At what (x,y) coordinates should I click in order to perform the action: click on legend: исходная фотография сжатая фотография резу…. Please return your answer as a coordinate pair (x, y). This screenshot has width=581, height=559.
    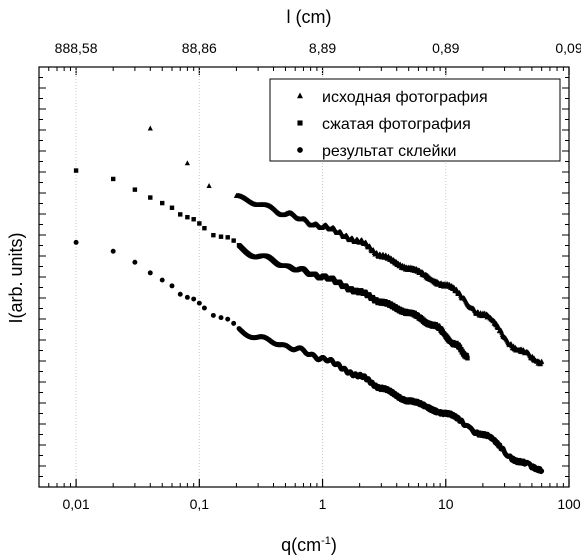
    Looking at the image, I should click on (415, 120).